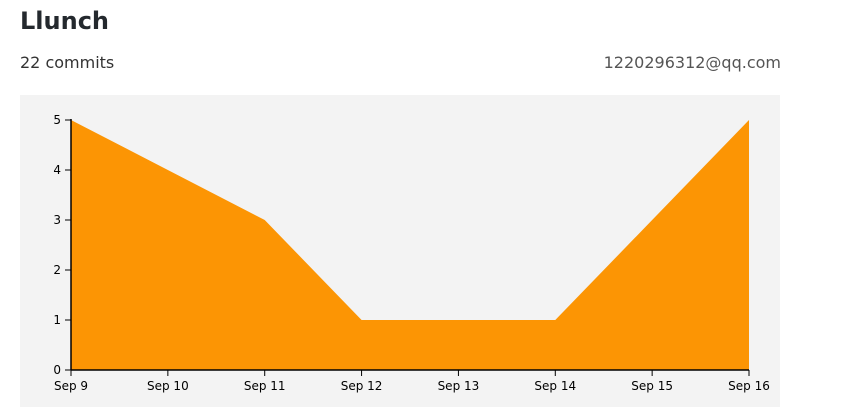 The height and width of the screenshot is (415, 851). What do you see at coordinates (57, 320) in the screenshot?
I see `y-tick-label-1: 1` at bounding box center [57, 320].